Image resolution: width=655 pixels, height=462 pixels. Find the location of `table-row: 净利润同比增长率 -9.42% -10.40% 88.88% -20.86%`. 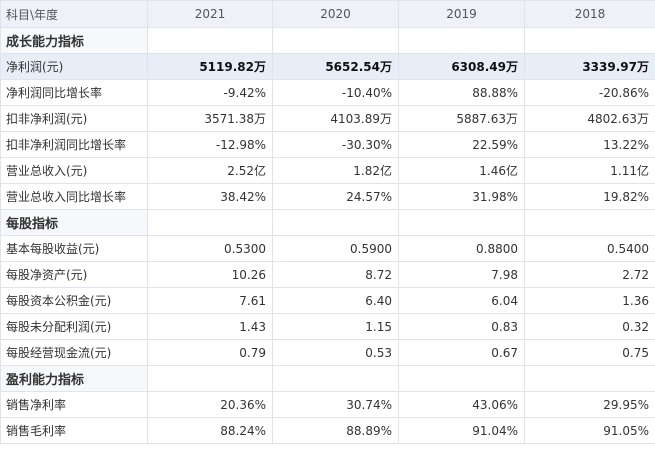

table-row: 净利润同比增长率 -9.42% -10.40% 88.88% -20.86% is located at coordinates (327, 92).